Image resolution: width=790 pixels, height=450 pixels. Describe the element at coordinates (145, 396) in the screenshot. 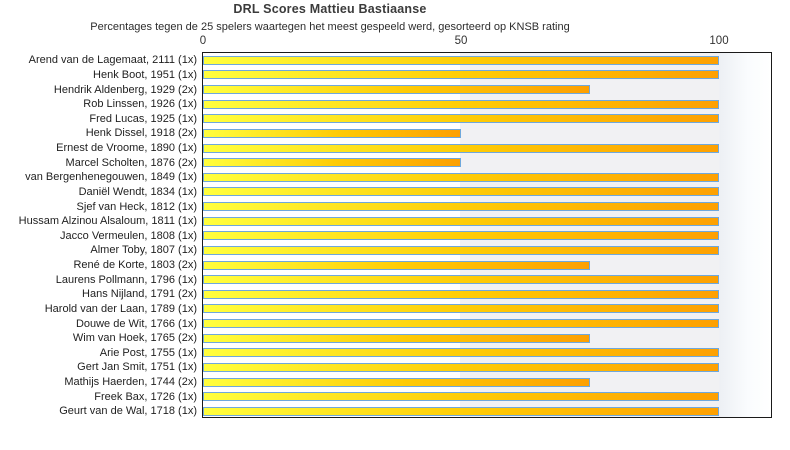

I see `row-label-23: Freek Bax, 1726 (1x)` at that location.